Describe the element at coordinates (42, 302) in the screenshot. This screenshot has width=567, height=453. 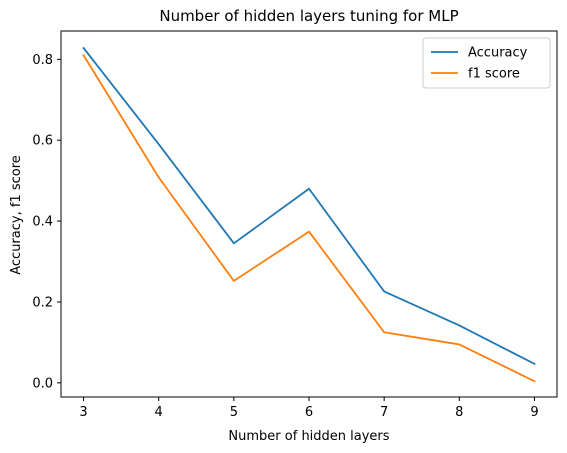
I see `y-tick-label: 0.2` at that location.